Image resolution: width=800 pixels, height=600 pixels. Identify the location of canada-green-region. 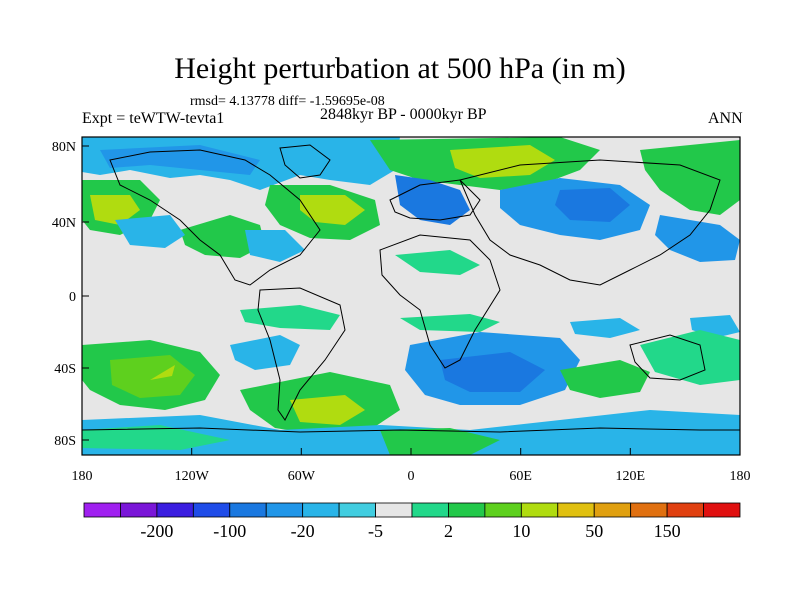
(222, 236).